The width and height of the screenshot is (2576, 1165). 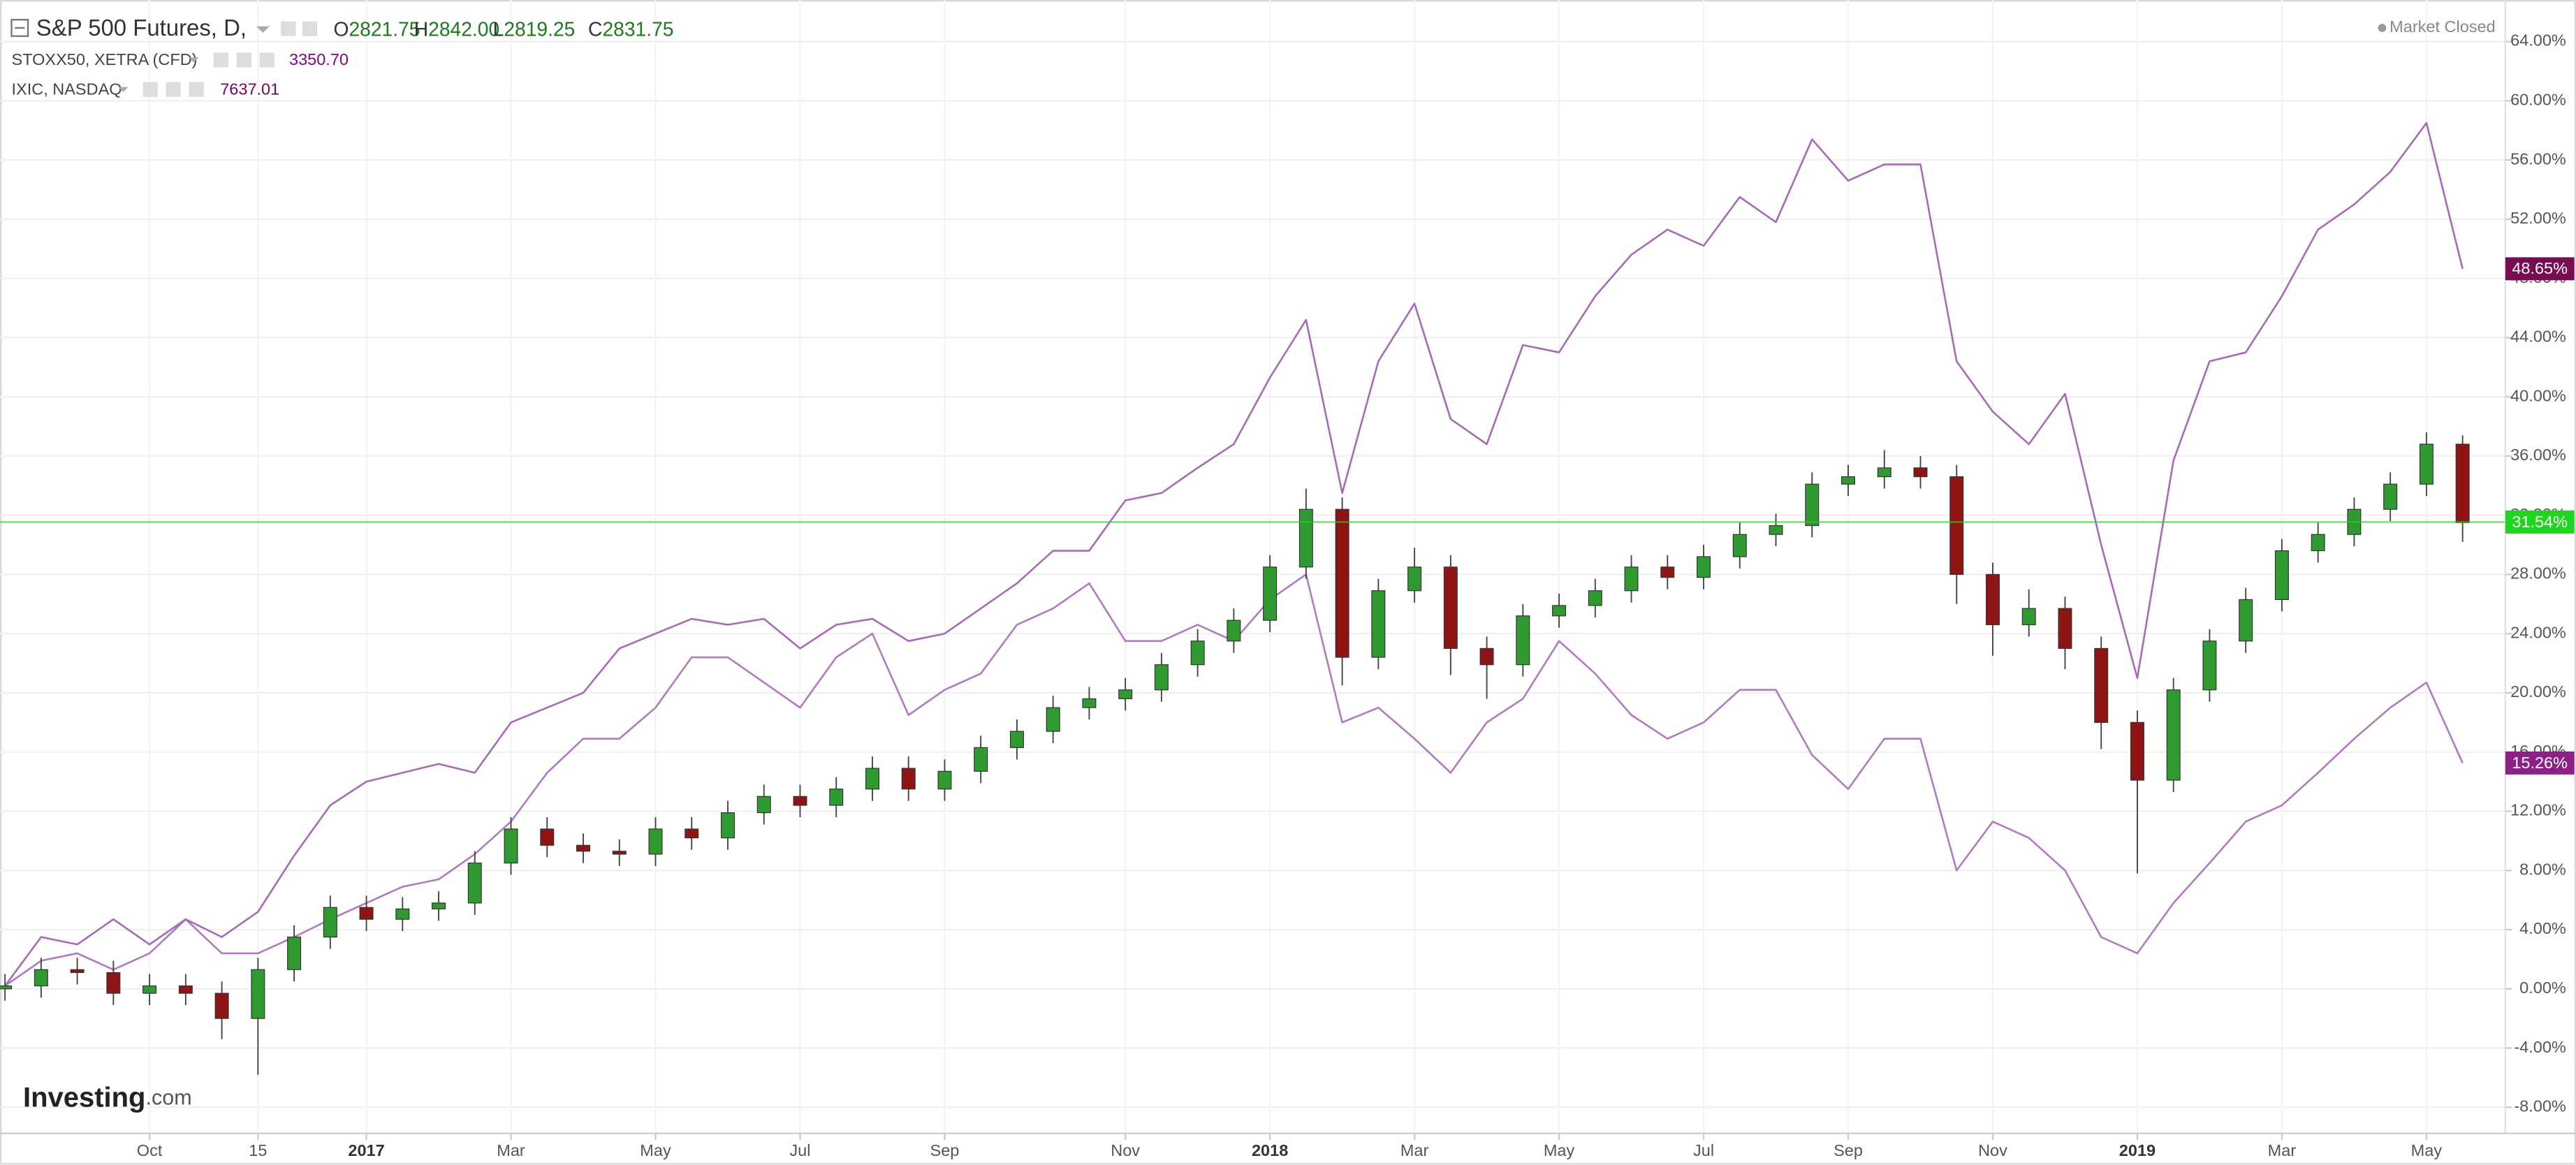 What do you see at coordinates (105, 59) in the screenshot?
I see `legend-name: STOXX50, XETRA (CFD)` at bounding box center [105, 59].